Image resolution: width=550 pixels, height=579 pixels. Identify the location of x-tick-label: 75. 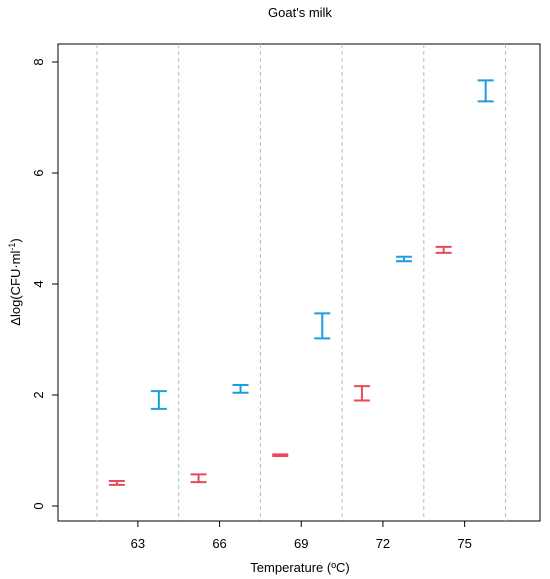
(464, 543).